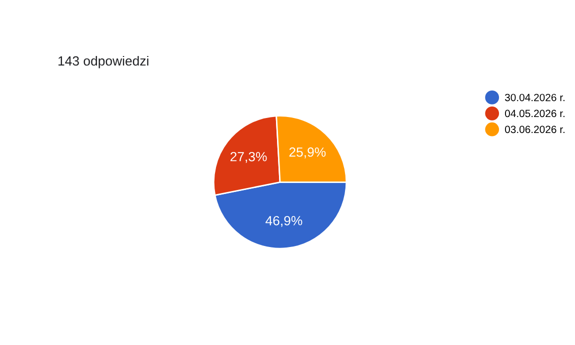 This screenshot has width=575, height=345. Describe the element at coordinates (248, 157) in the screenshot. I see `data-label: 27,3%` at that location.